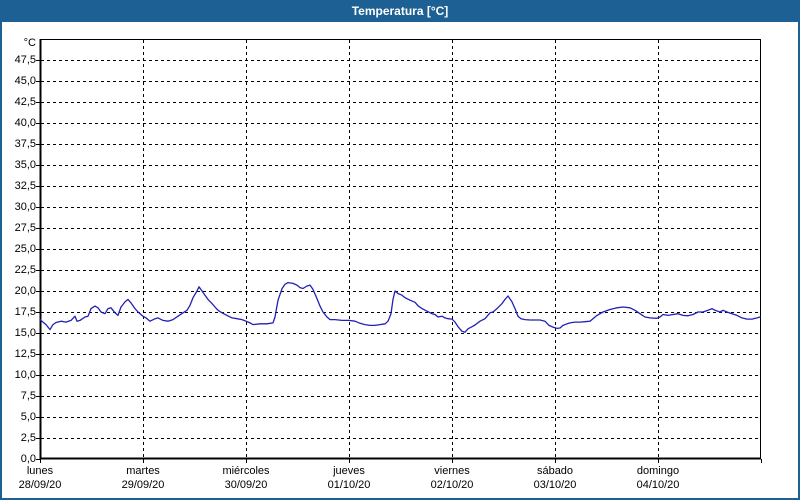 The height and width of the screenshot is (500, 800). Describe the element at coordinates (28, 395) in the screenshot. I see `y-tick-label: 7,5` at that location.